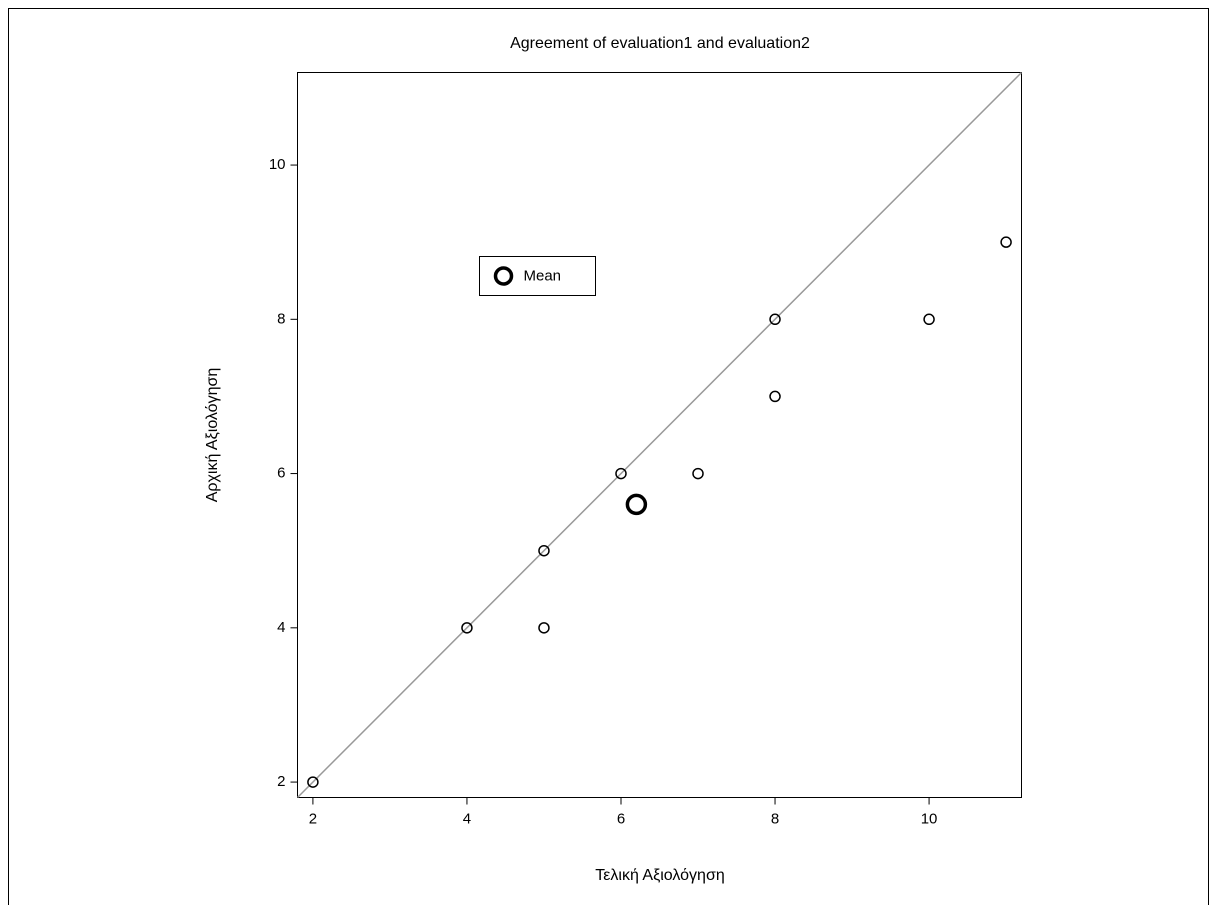 This screenshot has width=1210, height=905. Describe the element at coordinates (277, 164) in the screenshot. I see `y-tick-label: 10` at that location.